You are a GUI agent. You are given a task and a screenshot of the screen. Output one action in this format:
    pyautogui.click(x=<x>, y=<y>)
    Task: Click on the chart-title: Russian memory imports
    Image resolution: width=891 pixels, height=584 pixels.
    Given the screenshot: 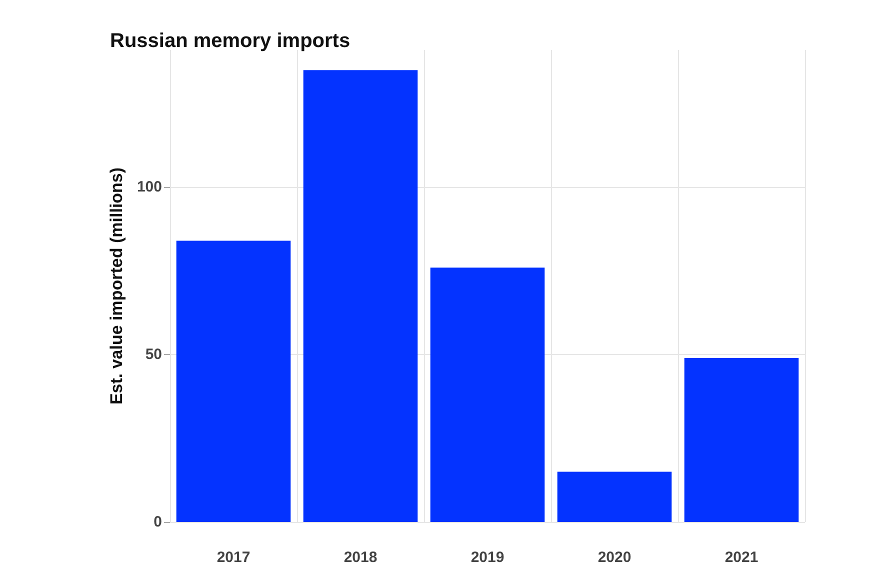 What is the action you would take?
    pyautogui.click(x=230, y=41)
    